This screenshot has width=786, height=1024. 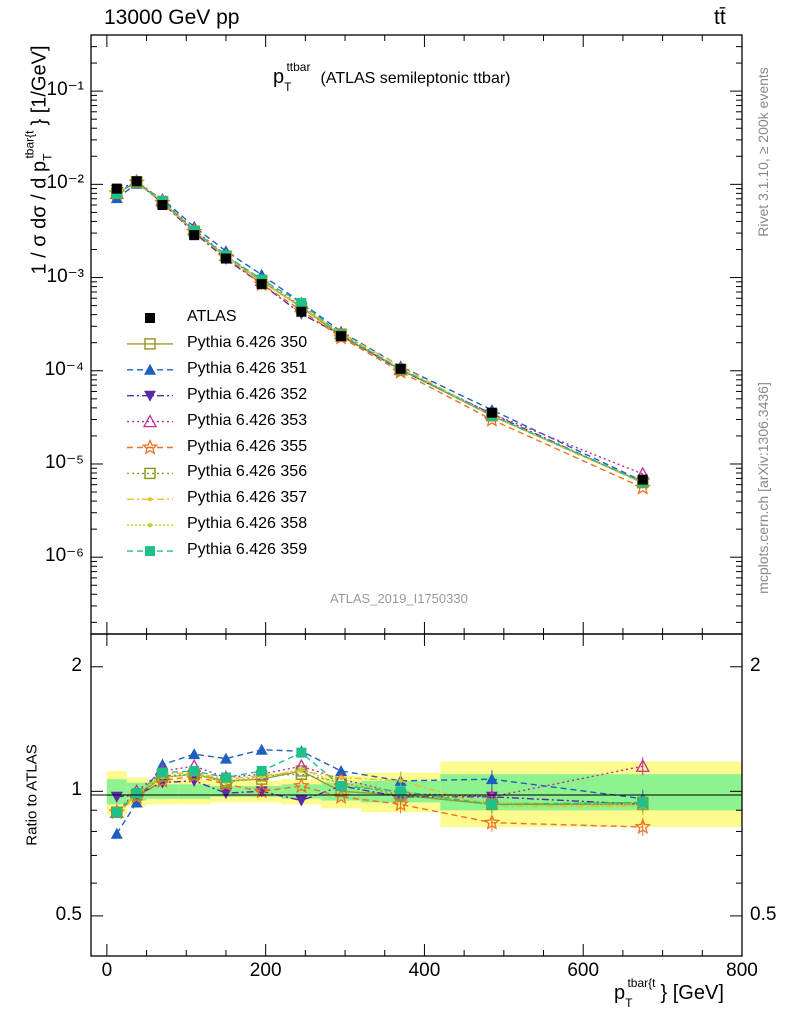 What do you see at coordinates (247, 524) in the screenshot?
I see `legend-label: Pythia 6.426 358` at bounding box center [247, 524].